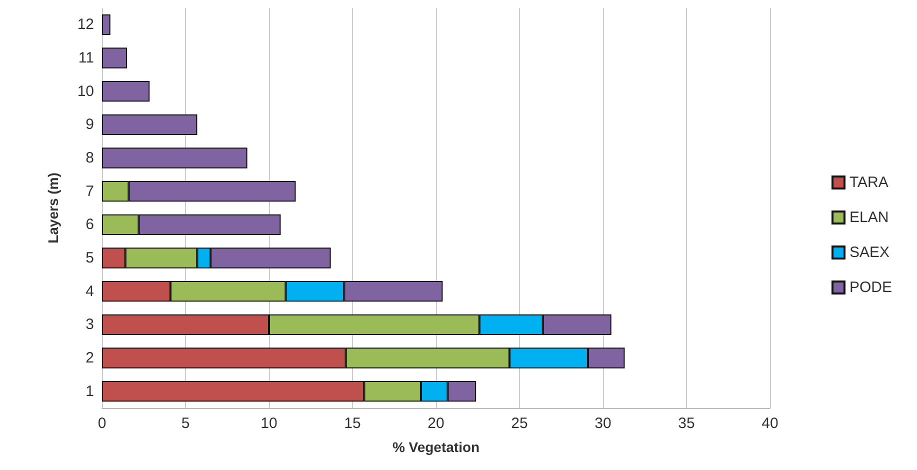 This screenshot has height=470, width=917. I want to click on x-tick-label: 20, so click(436, 423).